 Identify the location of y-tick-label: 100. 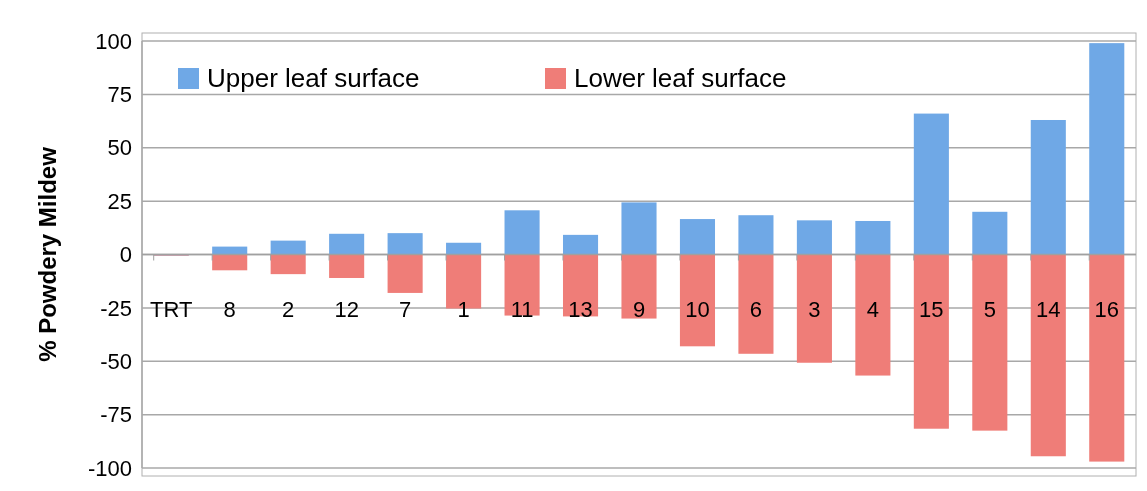
(113, 41).